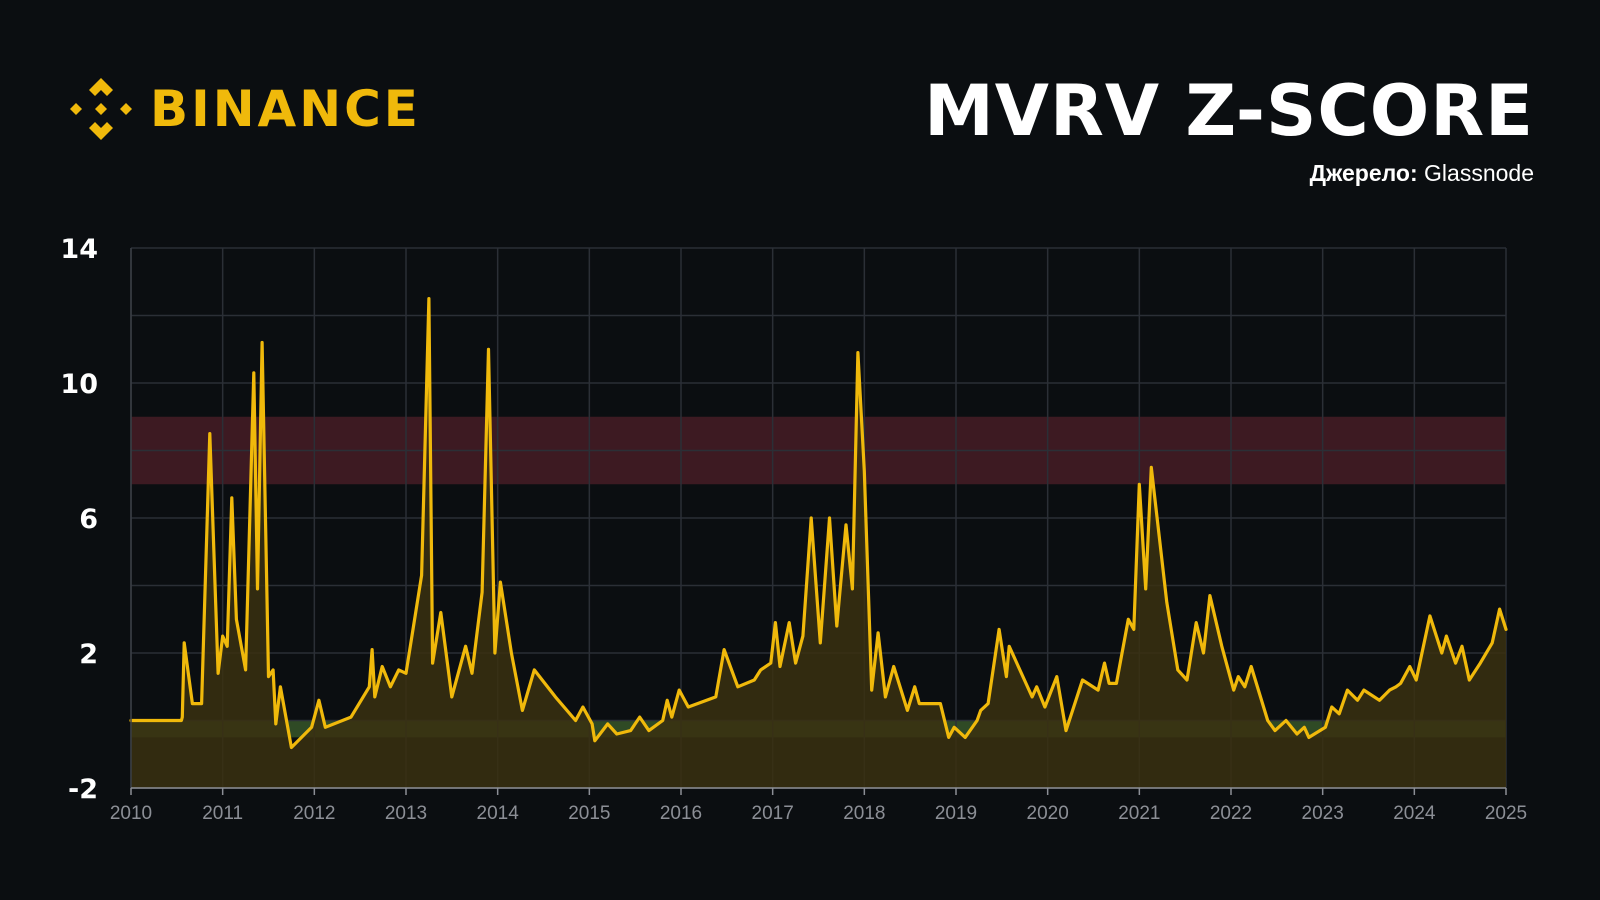 The height and width of the screenshot is (900, 1600). I want to click on x-tick-label: 2016, so click(681, 813).